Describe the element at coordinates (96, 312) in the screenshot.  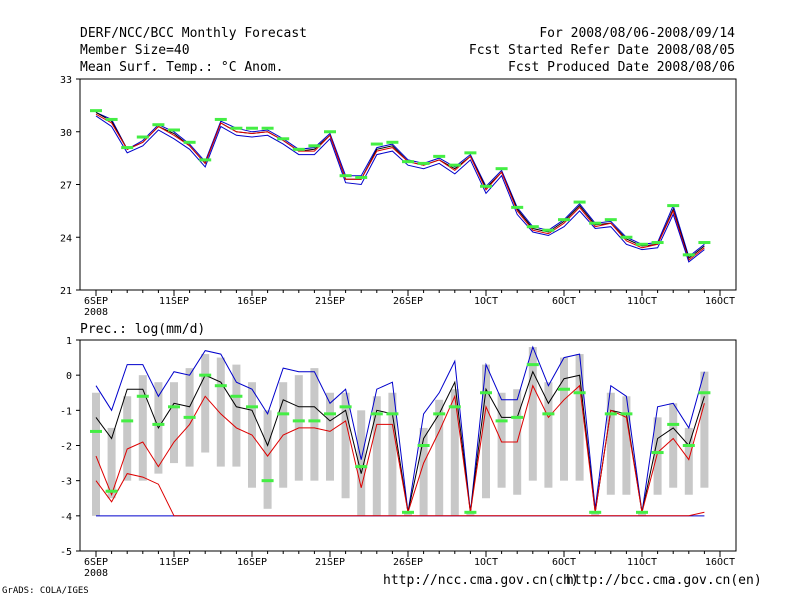
I see `temp-xtick-year: 2008` at that location.